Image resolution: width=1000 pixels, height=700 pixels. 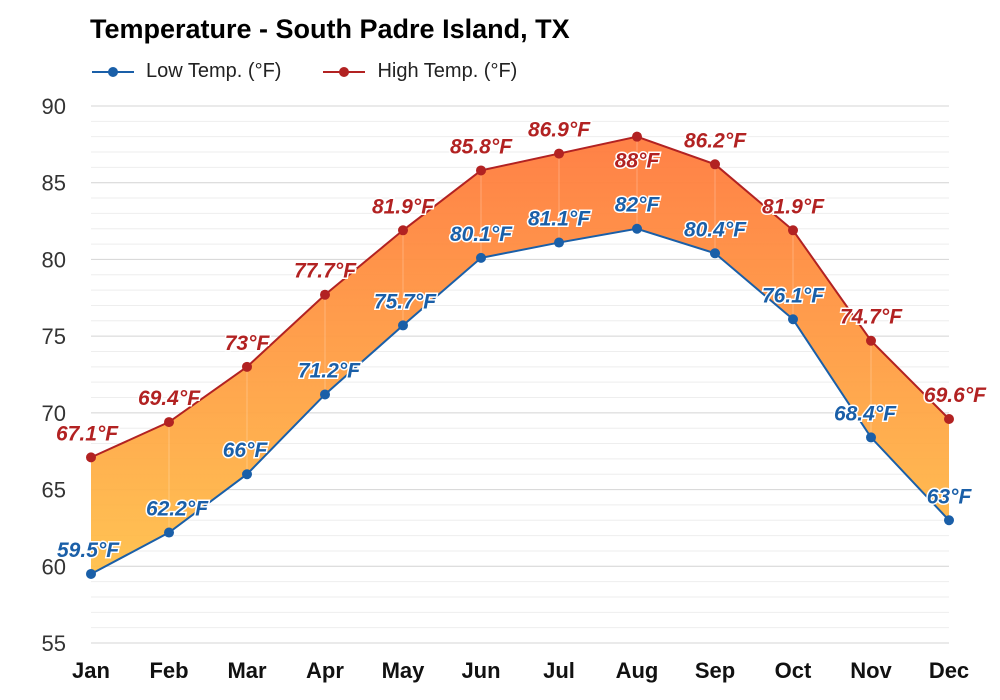 I want to click on low-temp-data-label: 68.4°F, so click(x=865, y=413).